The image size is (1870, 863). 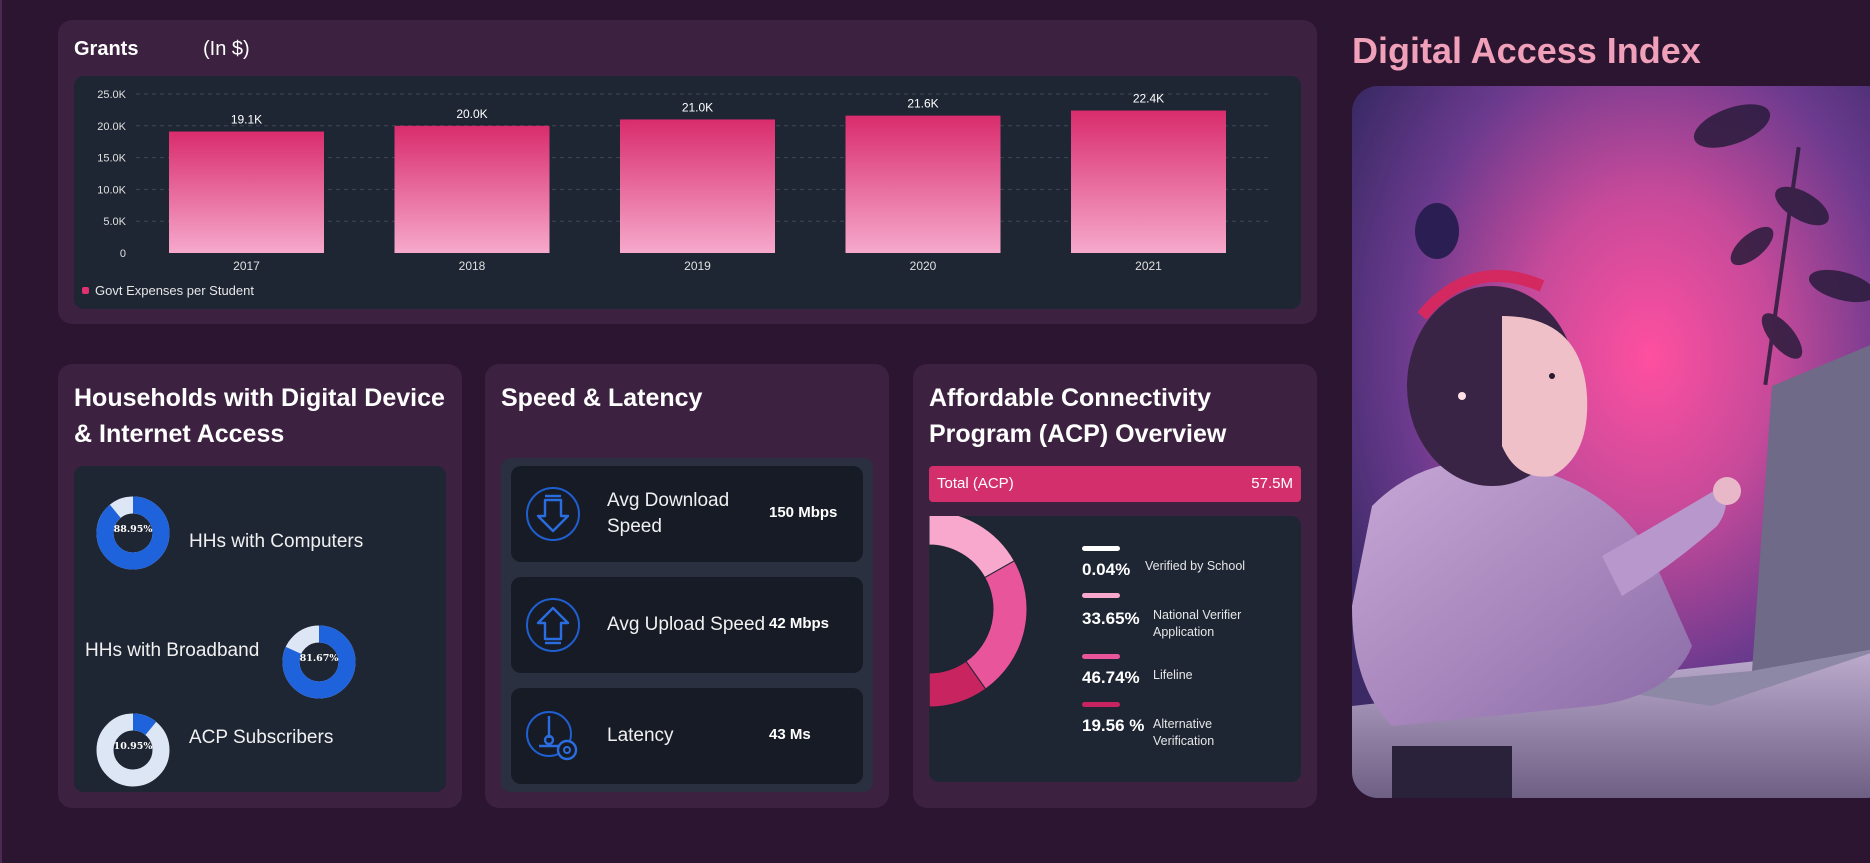 What do you see at coordinates (923, 266) in the screenshot?
I see `x-tick-label: 2020` at bounding box center [923, 266].